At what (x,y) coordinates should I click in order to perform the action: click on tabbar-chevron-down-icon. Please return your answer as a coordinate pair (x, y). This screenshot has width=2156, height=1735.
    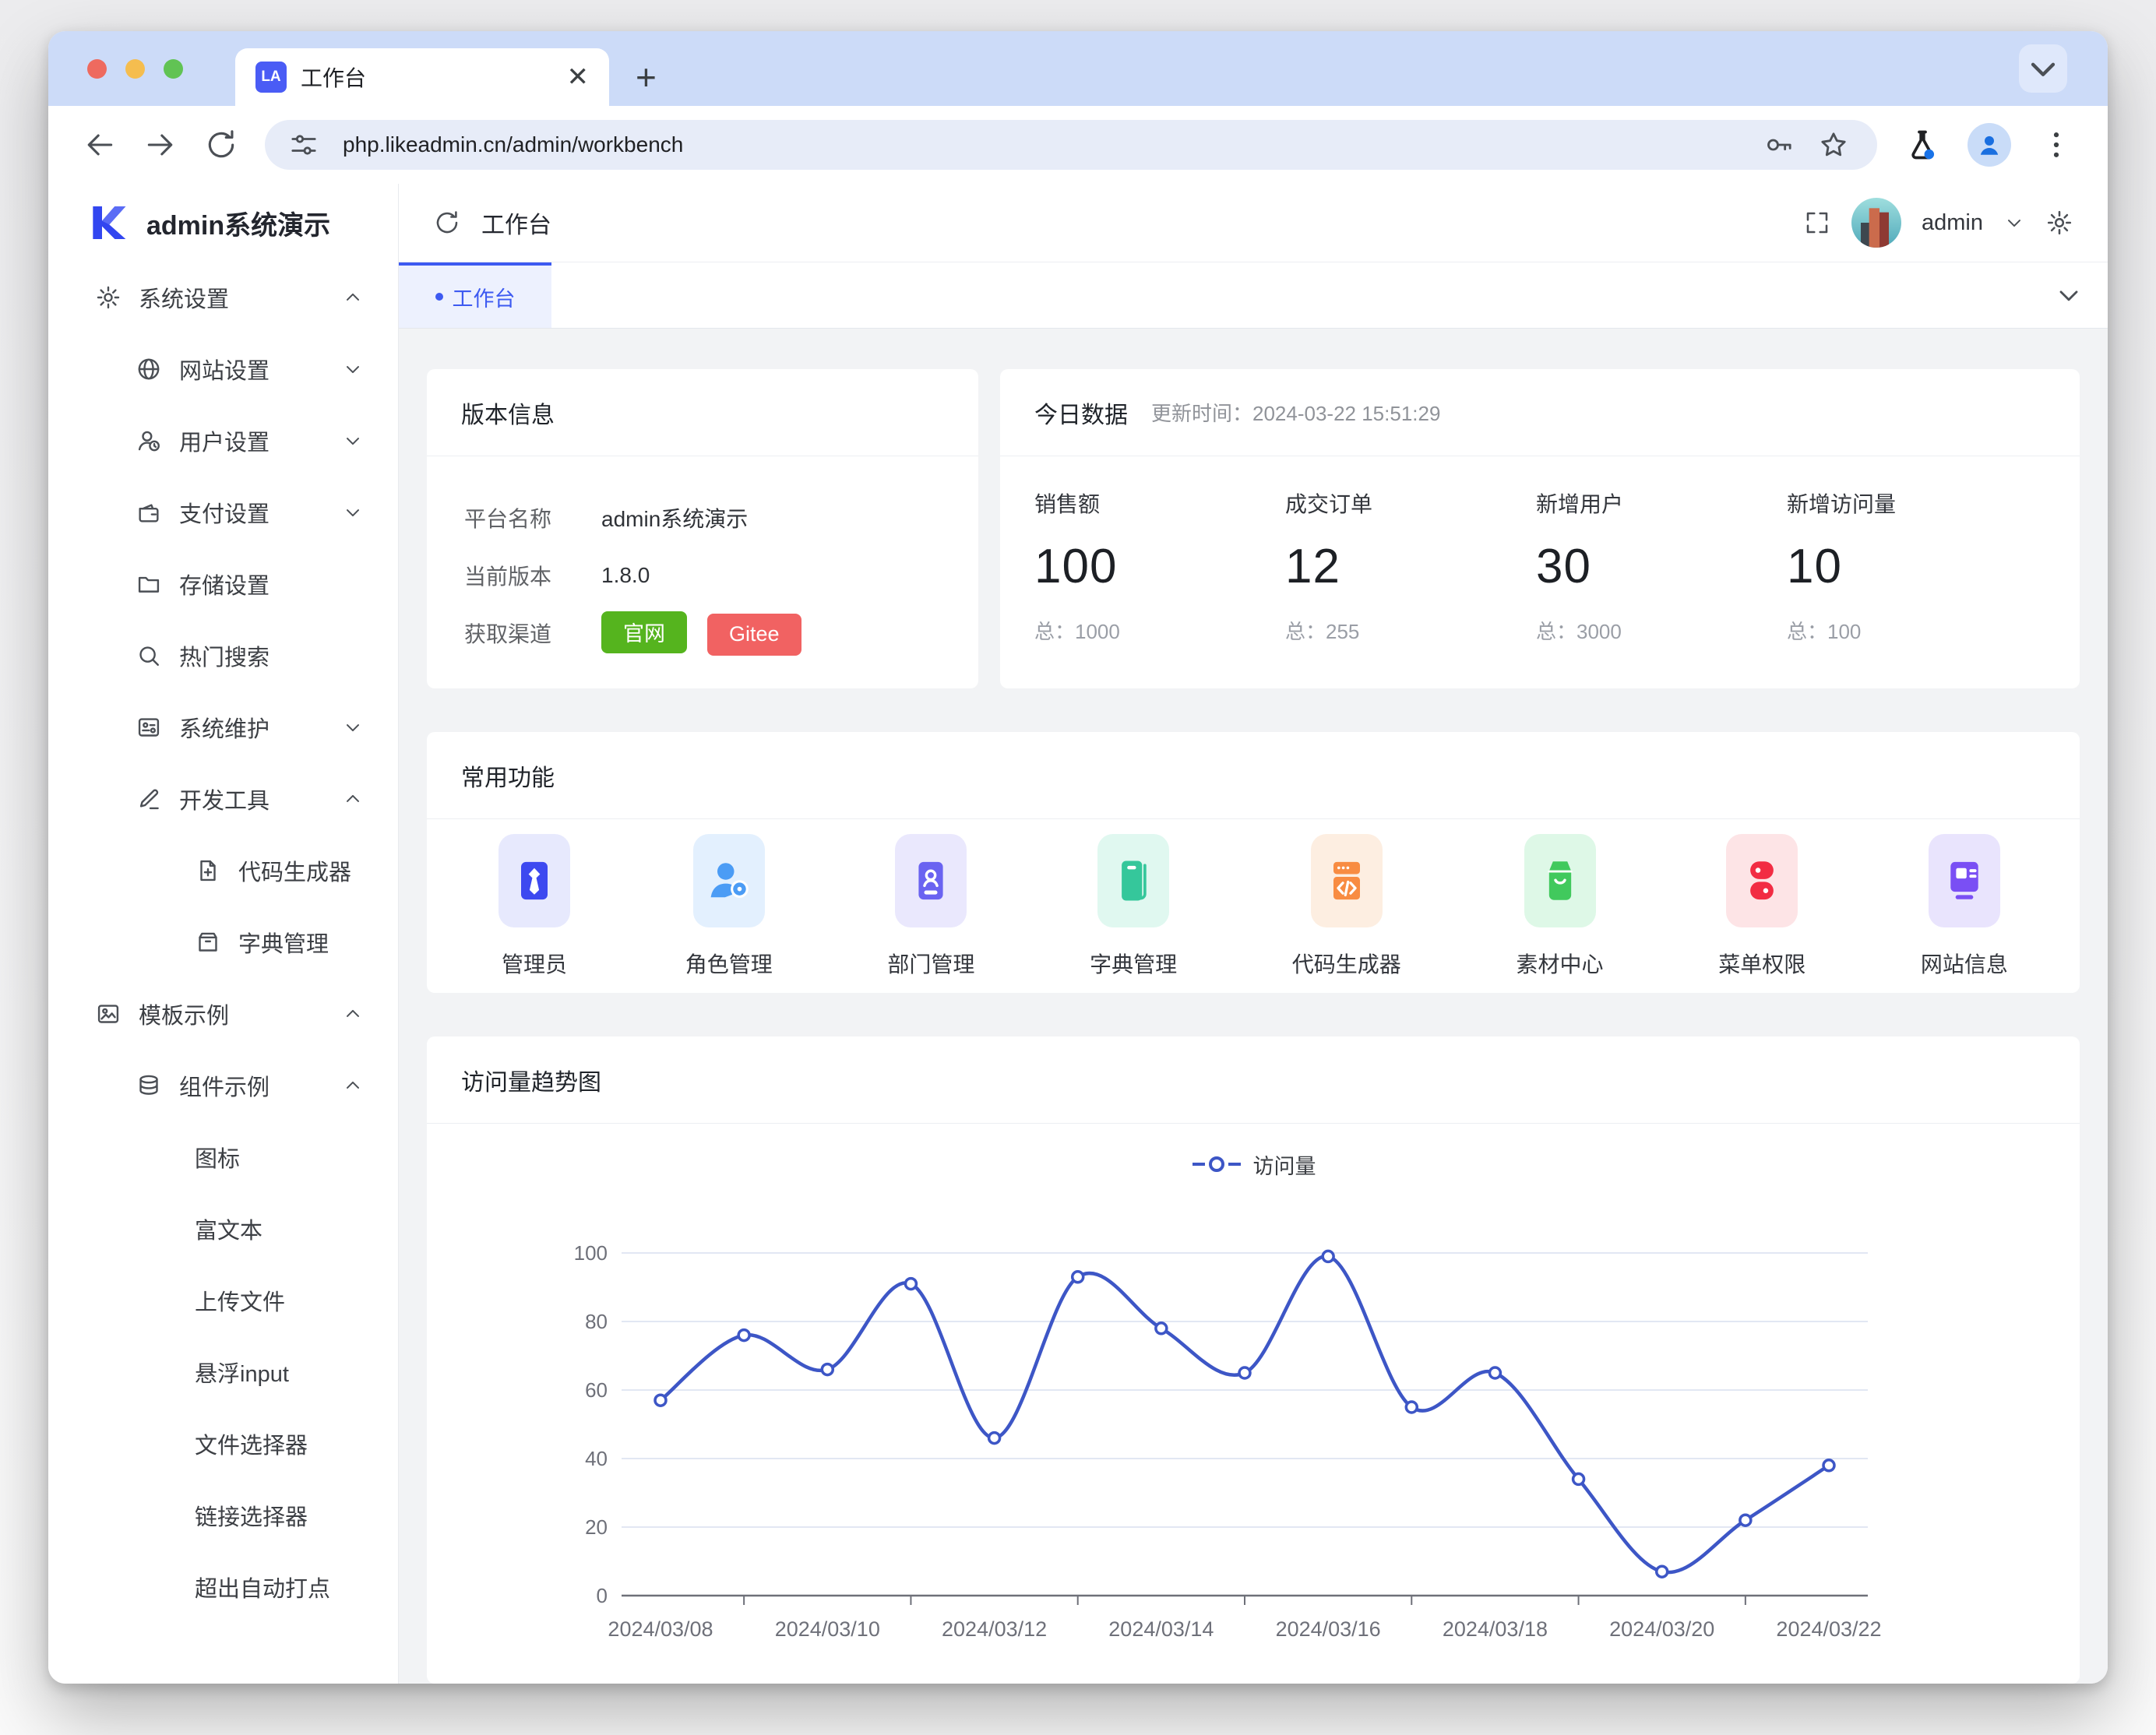
    Looking at the image, I should click on (2068, 296).